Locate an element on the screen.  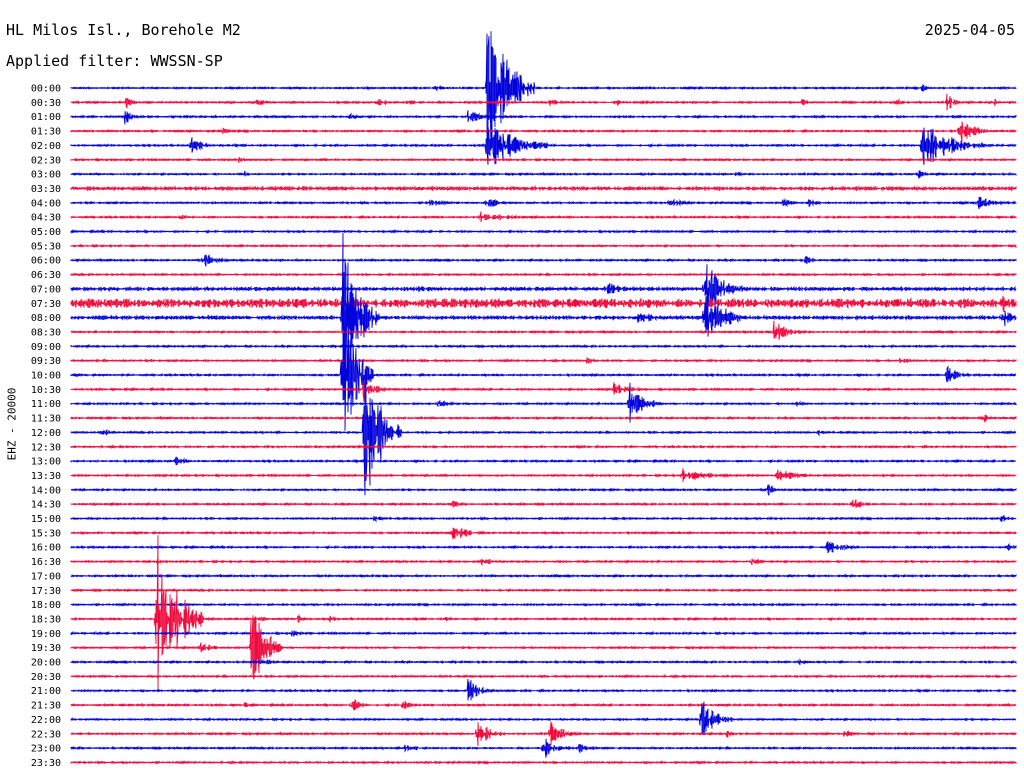
time-label: 07:00 is located at coordinates (46, 289).